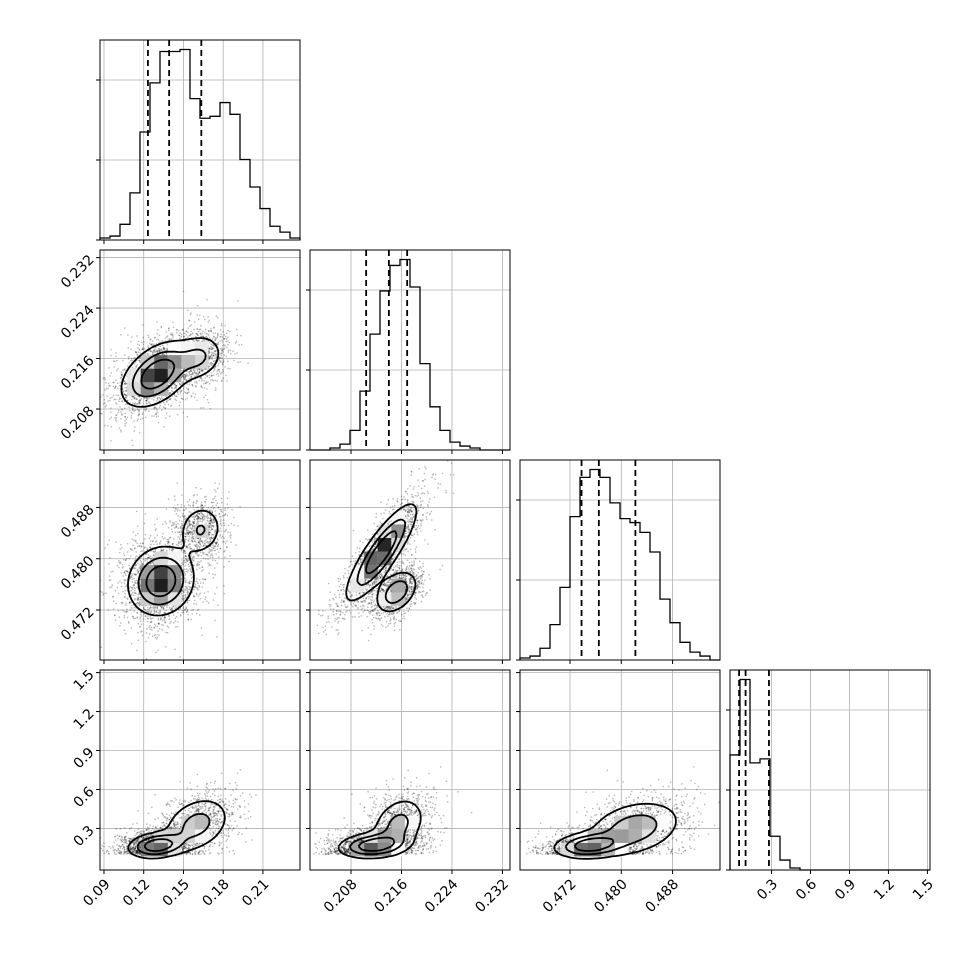 Image resolution: width=970 pixels, height=970 pixels. Describe the element at coordinates (78, 573) in the screenshot. I see `y-tick-label: 0.480` at that location.